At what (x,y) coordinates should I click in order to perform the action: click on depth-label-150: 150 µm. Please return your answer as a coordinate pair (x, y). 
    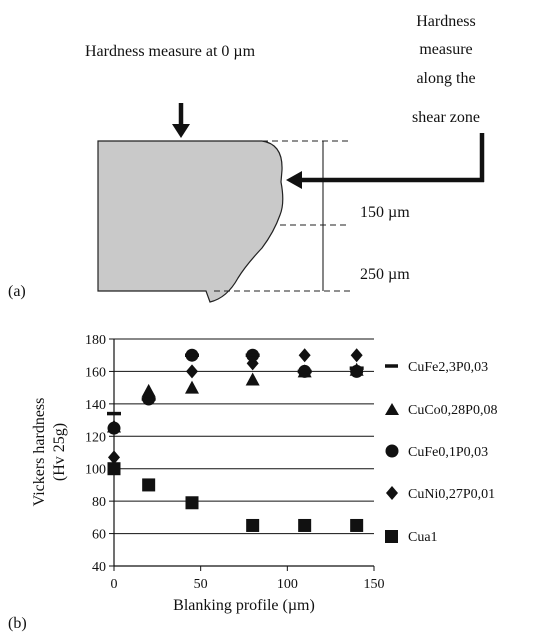
    Looking at the image, I should click on (385, 212).